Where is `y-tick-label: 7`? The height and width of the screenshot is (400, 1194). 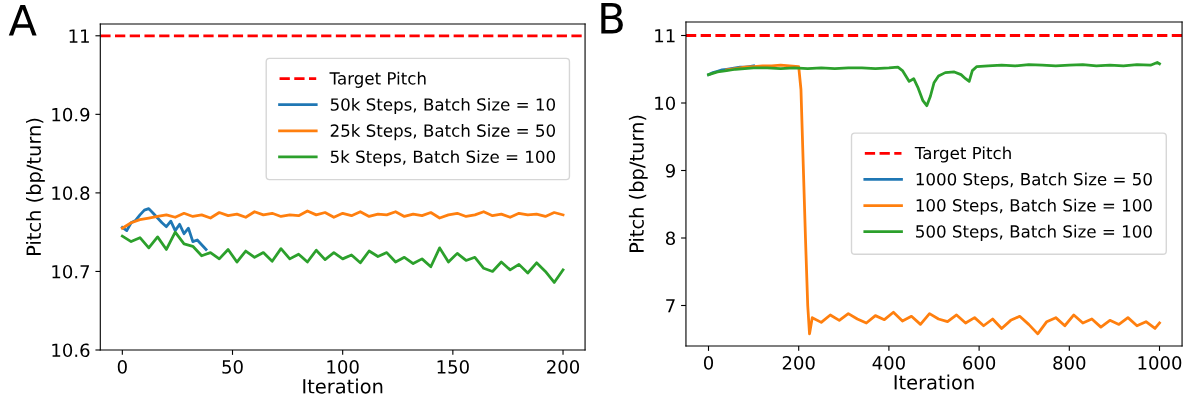
y-tick-label: 7 is located at coordinates (670, 306).